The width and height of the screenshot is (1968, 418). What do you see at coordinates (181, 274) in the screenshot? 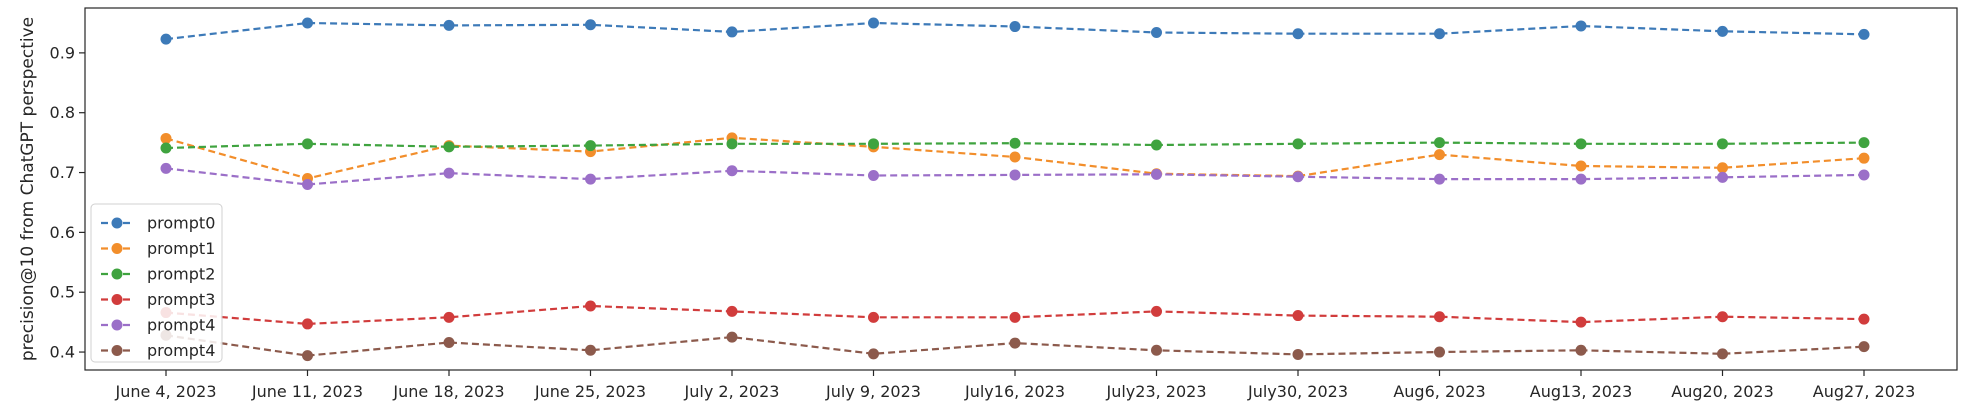
I see `legend-label: prompt2` at bounding box center [181, 274].